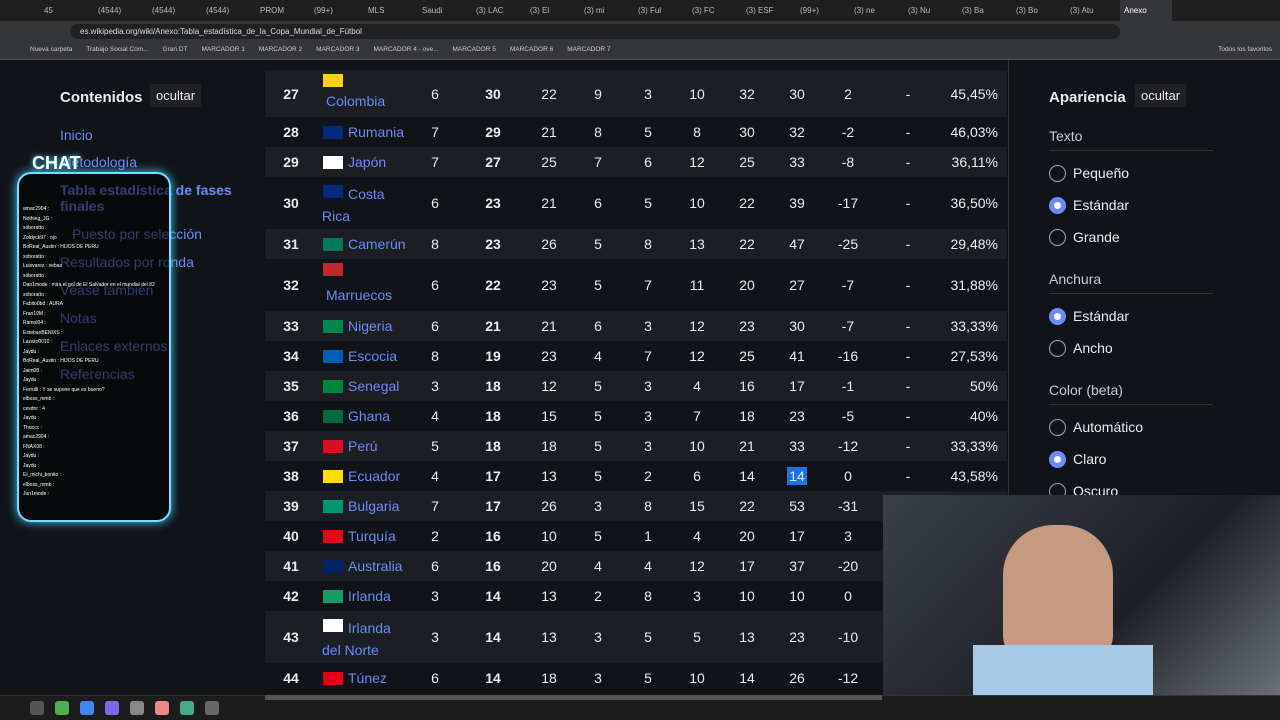 This screenshot has height=720, width=1280. I want to click on tab: PROM, so click(272, 10).